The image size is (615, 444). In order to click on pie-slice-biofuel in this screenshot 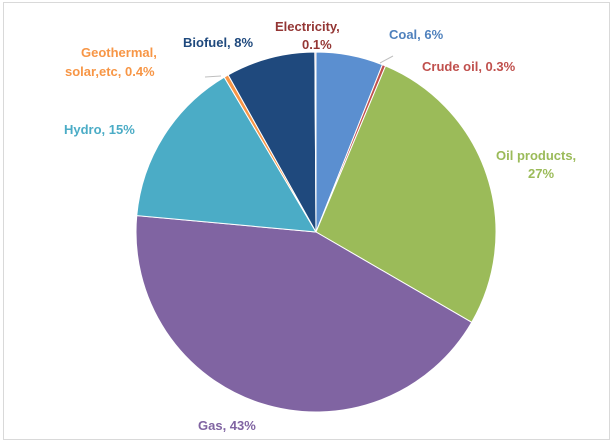, I will do `click(272, 142)`.